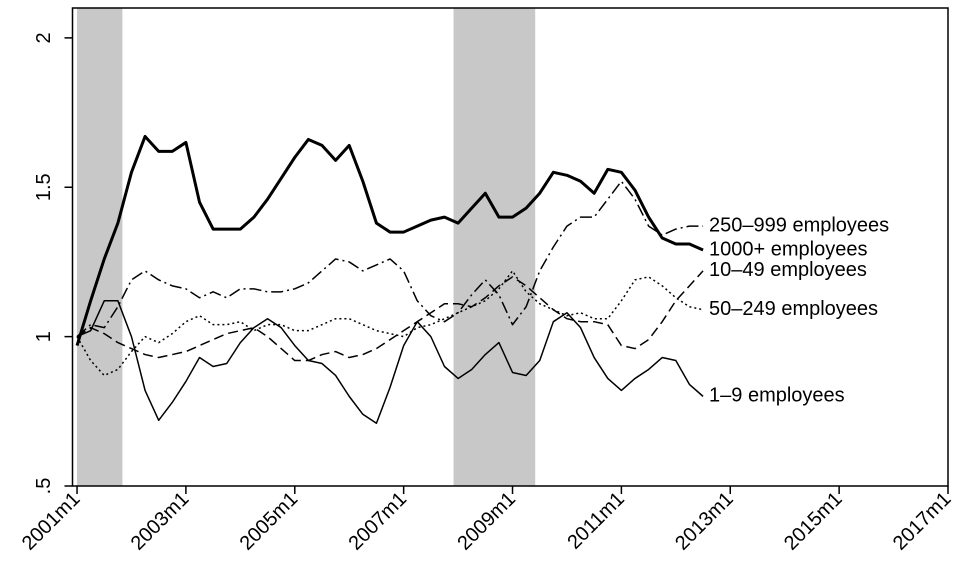  What do you see at coordinates (704, 521) in the screenshot?
I see `x-tick-label: 2013m1` at bounding box center [704, 521].